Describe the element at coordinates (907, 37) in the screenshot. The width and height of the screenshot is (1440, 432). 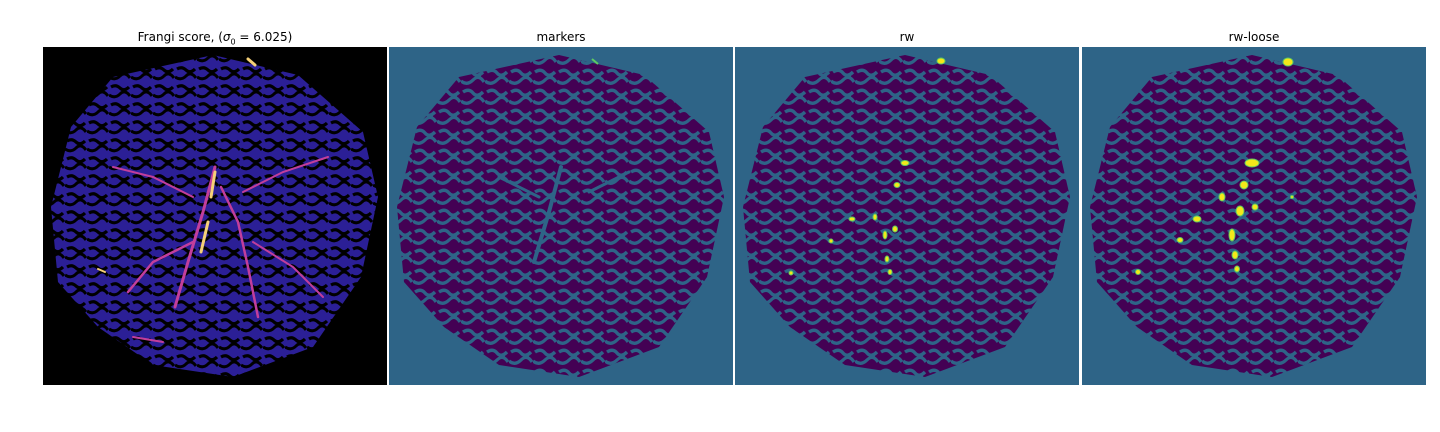
I see `panel-title-rw: rw` at that location.